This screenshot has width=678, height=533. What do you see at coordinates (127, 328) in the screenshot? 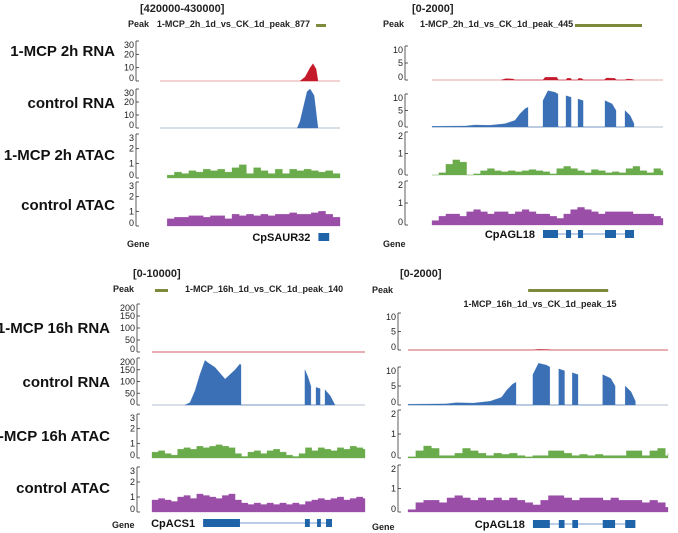
I see `y-tick-label: 100` at bounding box center [127, 328].